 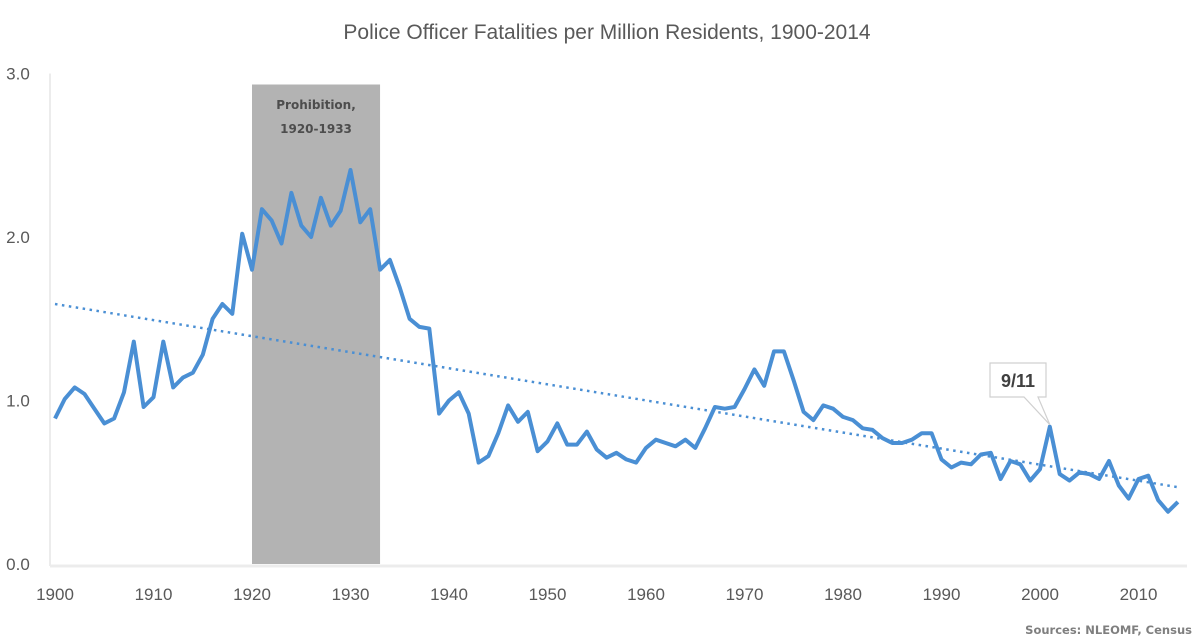 I want to click on x-tick-label: 1920, so click(x=252, y=594).